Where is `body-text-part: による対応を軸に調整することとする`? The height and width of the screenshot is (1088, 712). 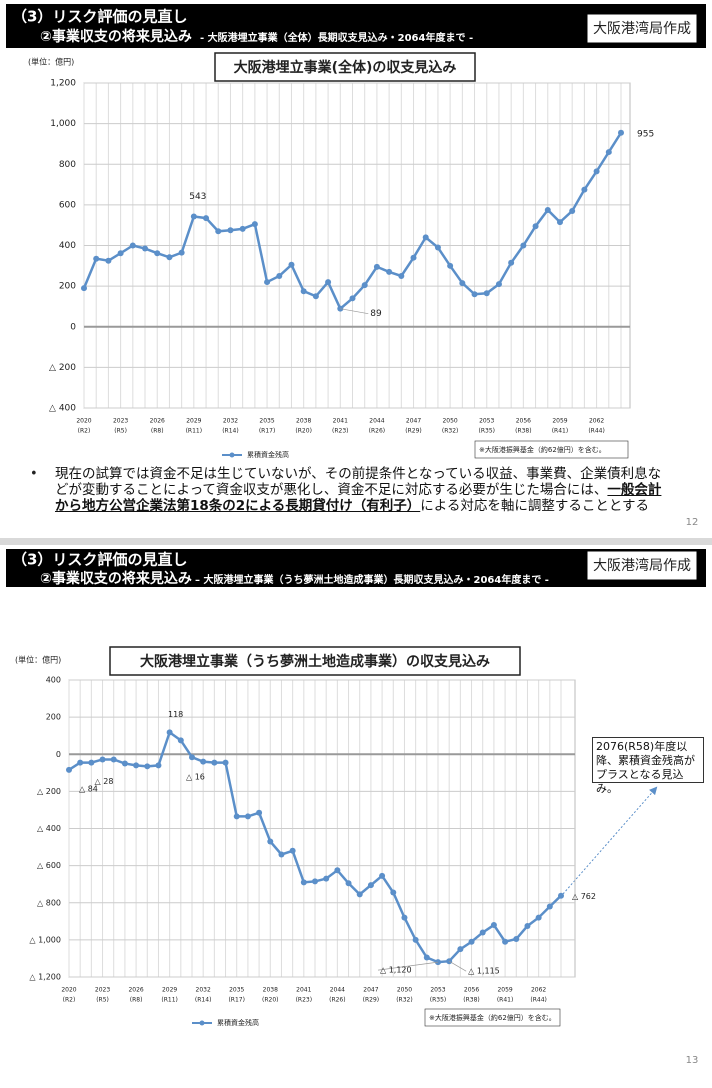
body-text-part: による対応を軸に調整することとする is located at coordinates (534, 506).